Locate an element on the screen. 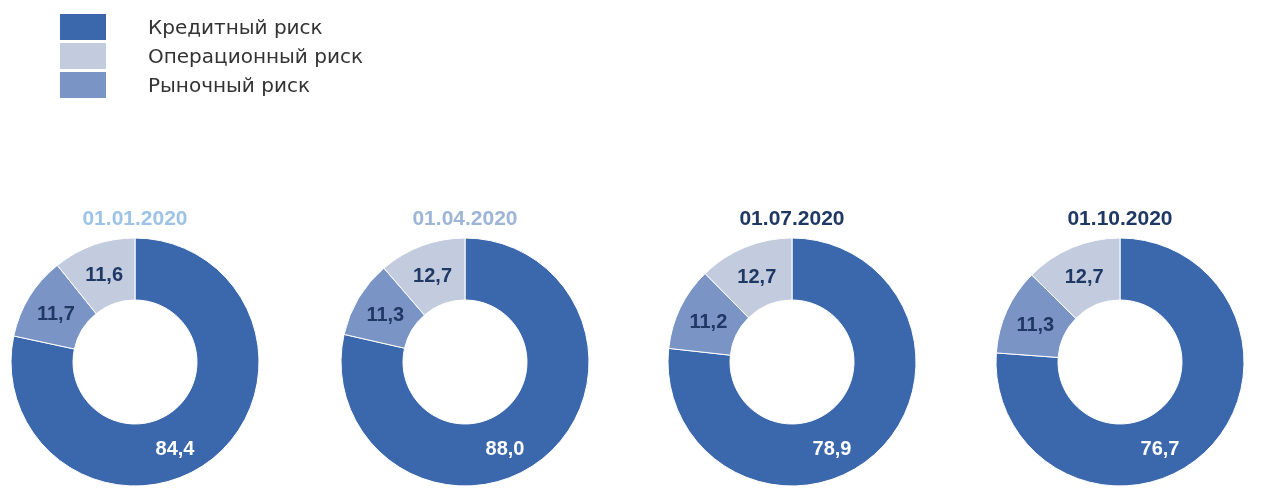 This screenshot has height=502, width=1274. chart-title: 01.10.2020 is located at coordinates (1120, 217).